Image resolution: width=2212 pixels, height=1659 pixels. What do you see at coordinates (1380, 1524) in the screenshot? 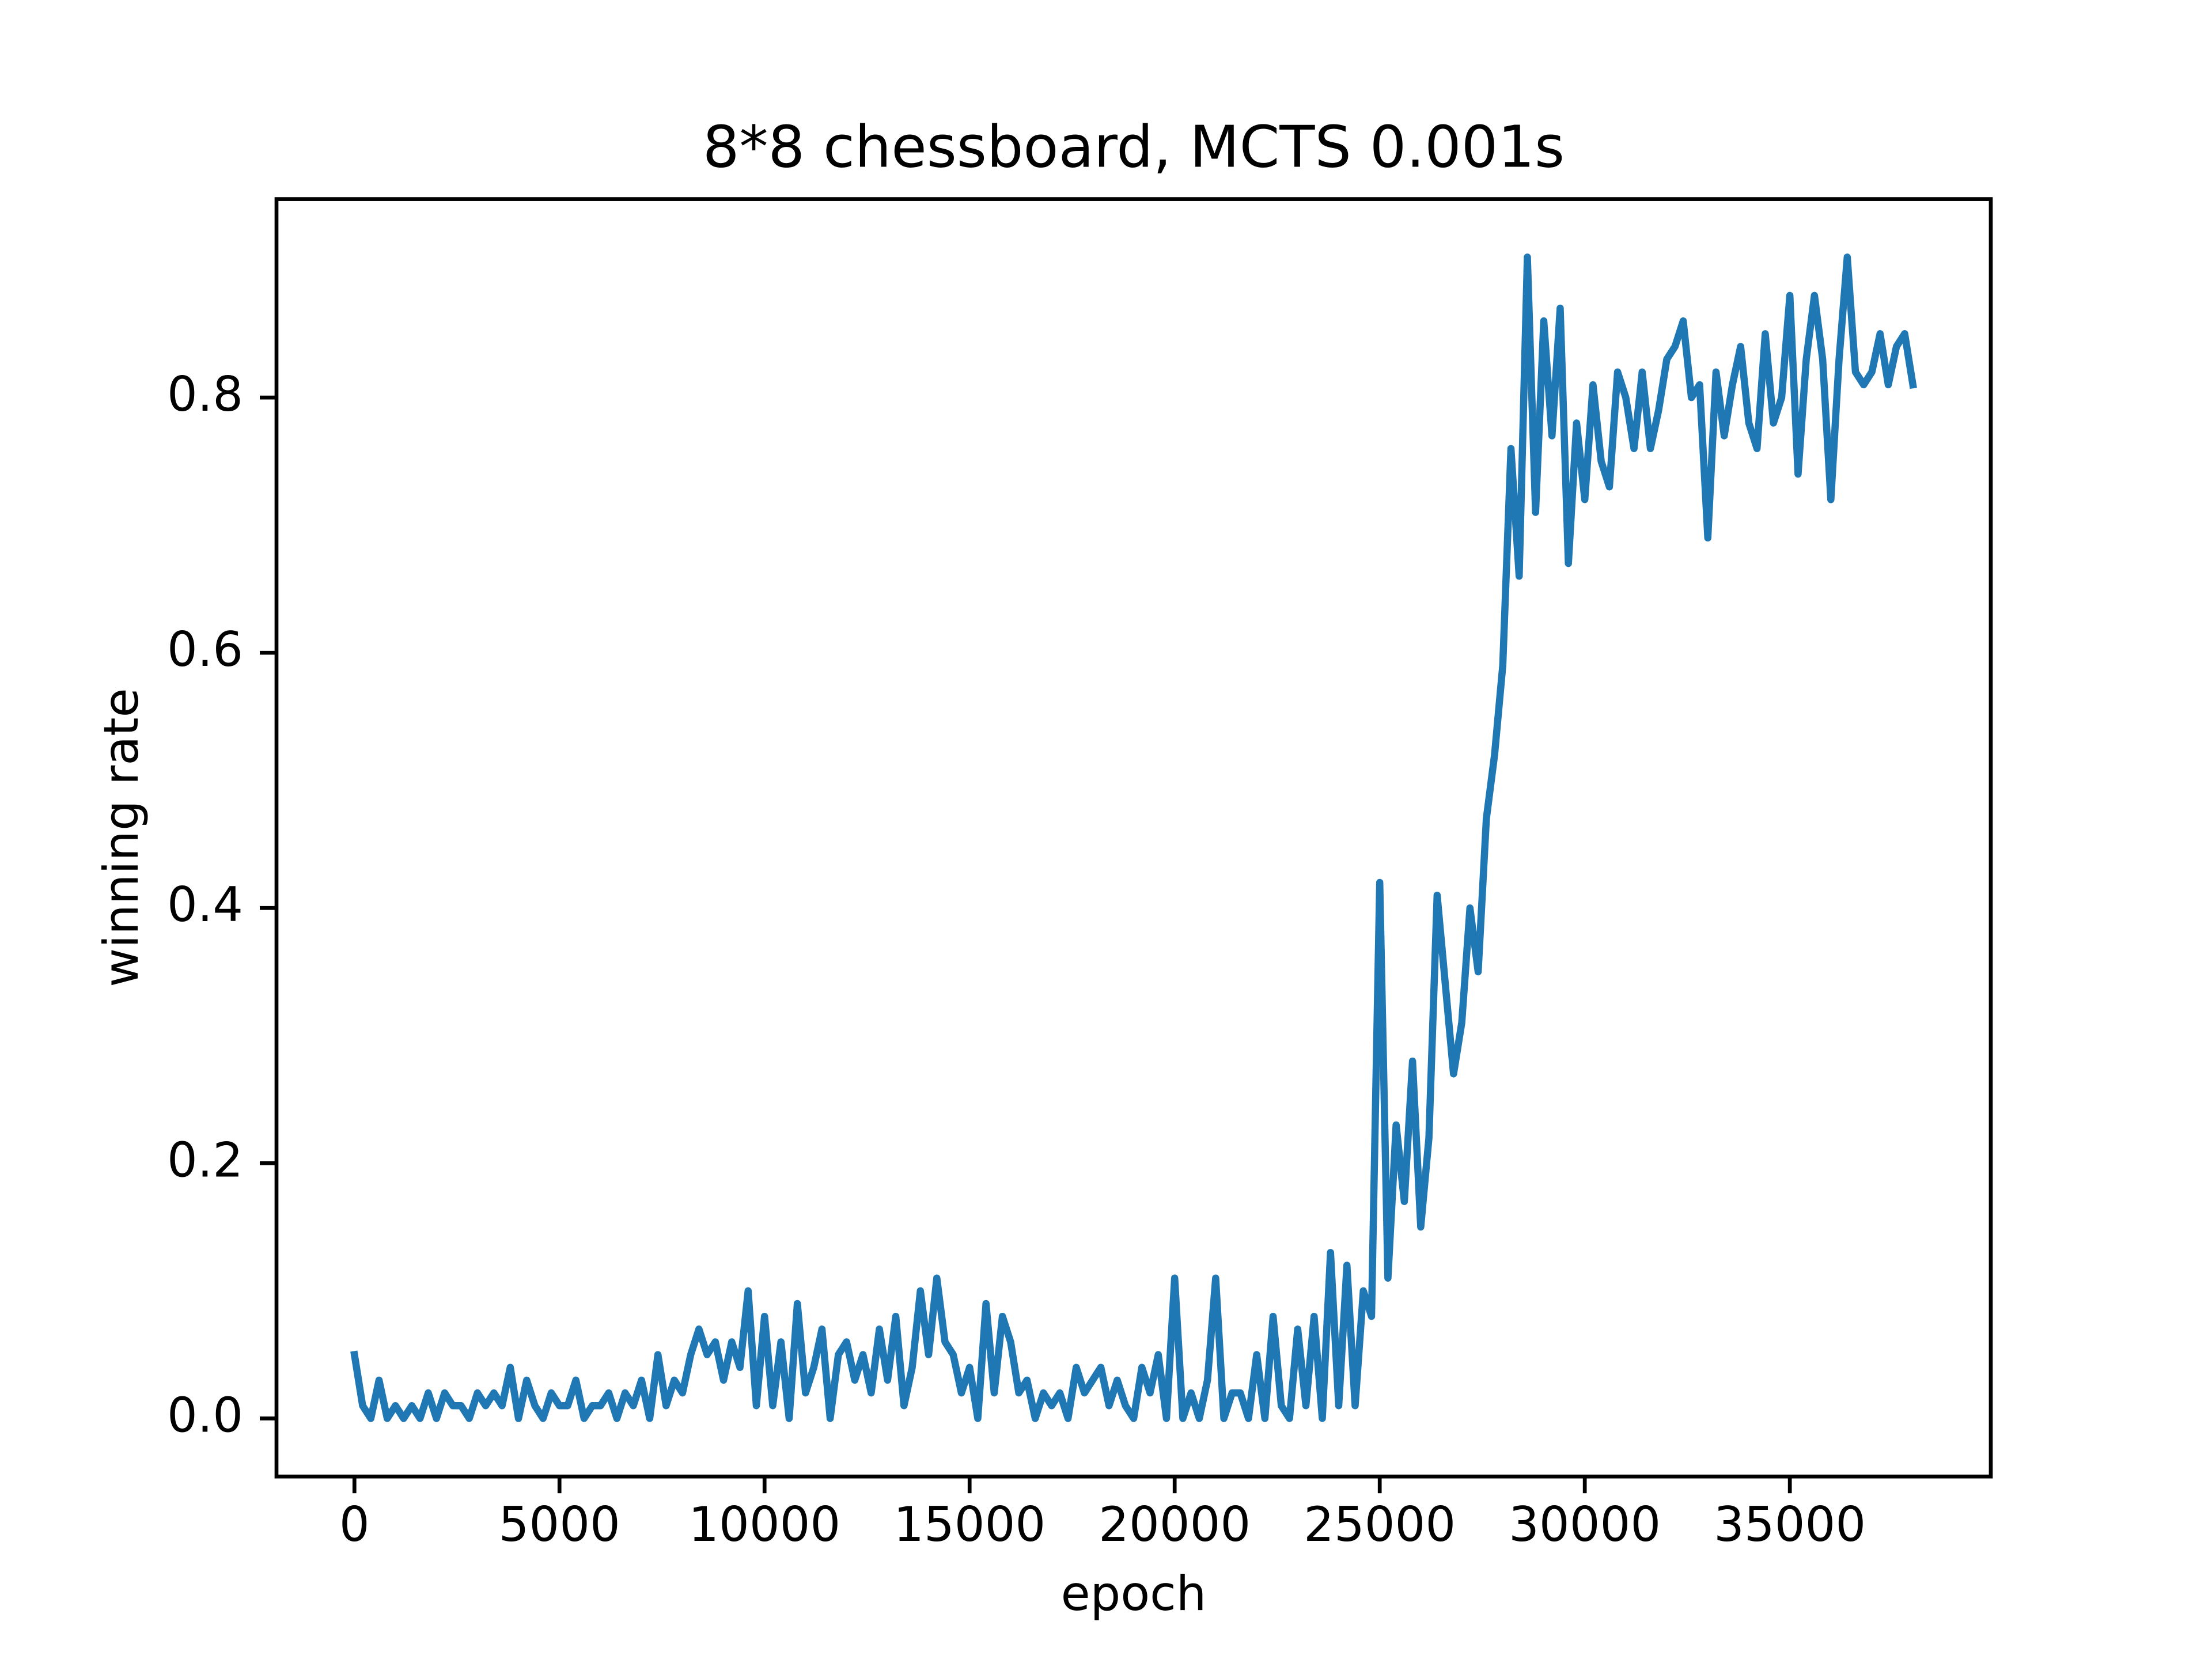
I see `x-tick-label: 25000` at bounding box center [1380, 1524].